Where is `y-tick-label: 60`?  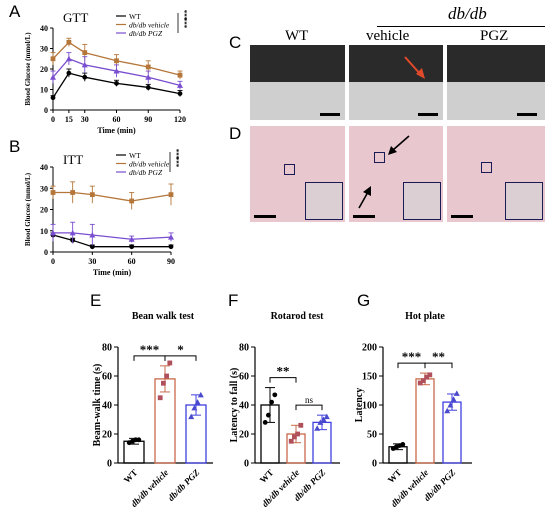 y-tick-label: 60 is located at coordinates (244, 377).